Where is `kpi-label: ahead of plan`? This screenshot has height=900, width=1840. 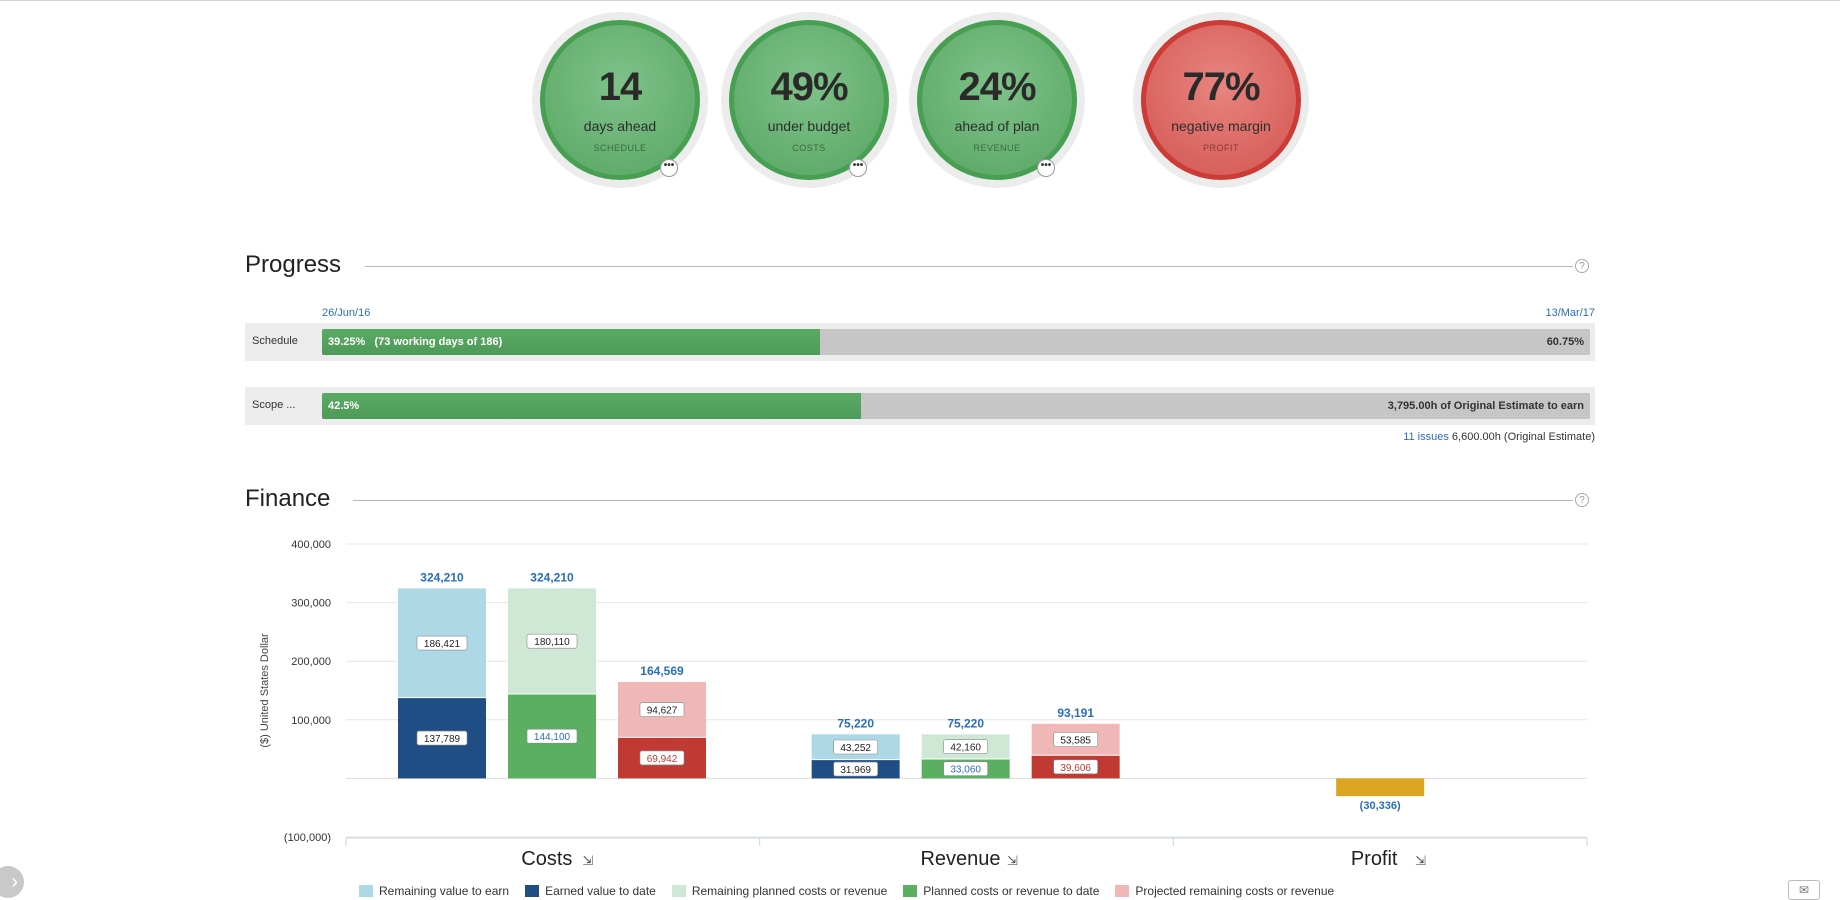 kpi-label: ahead of plan is located at coordinates (997, 126).